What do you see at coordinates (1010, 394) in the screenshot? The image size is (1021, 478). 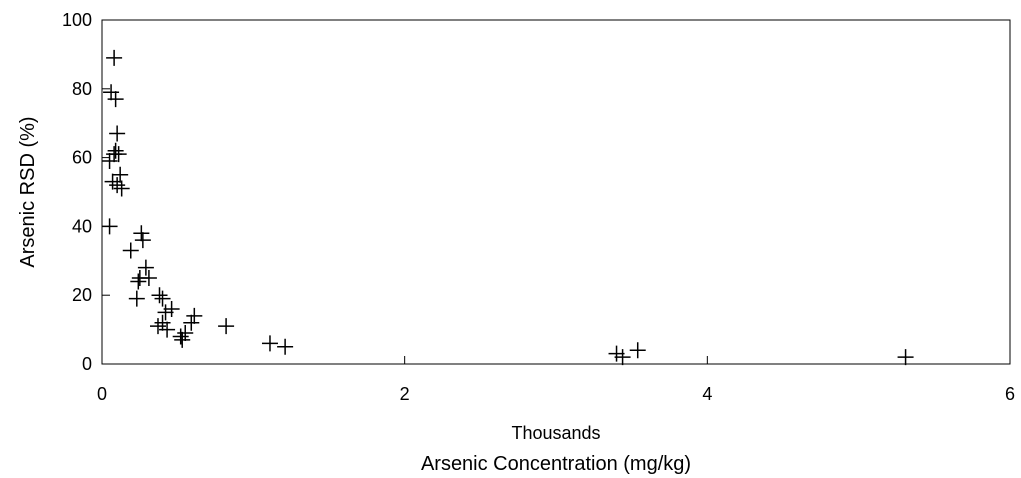 I see `x-tick-label: 6` at bounding box center [1010, 394].